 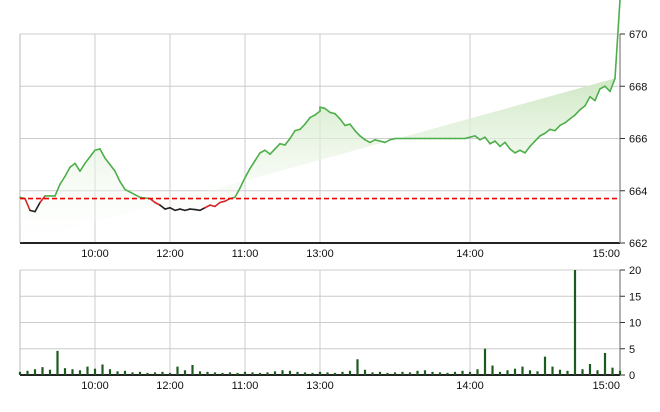 I want to click on price-x-axis-label: 10:00, so click(x=95, y=253).